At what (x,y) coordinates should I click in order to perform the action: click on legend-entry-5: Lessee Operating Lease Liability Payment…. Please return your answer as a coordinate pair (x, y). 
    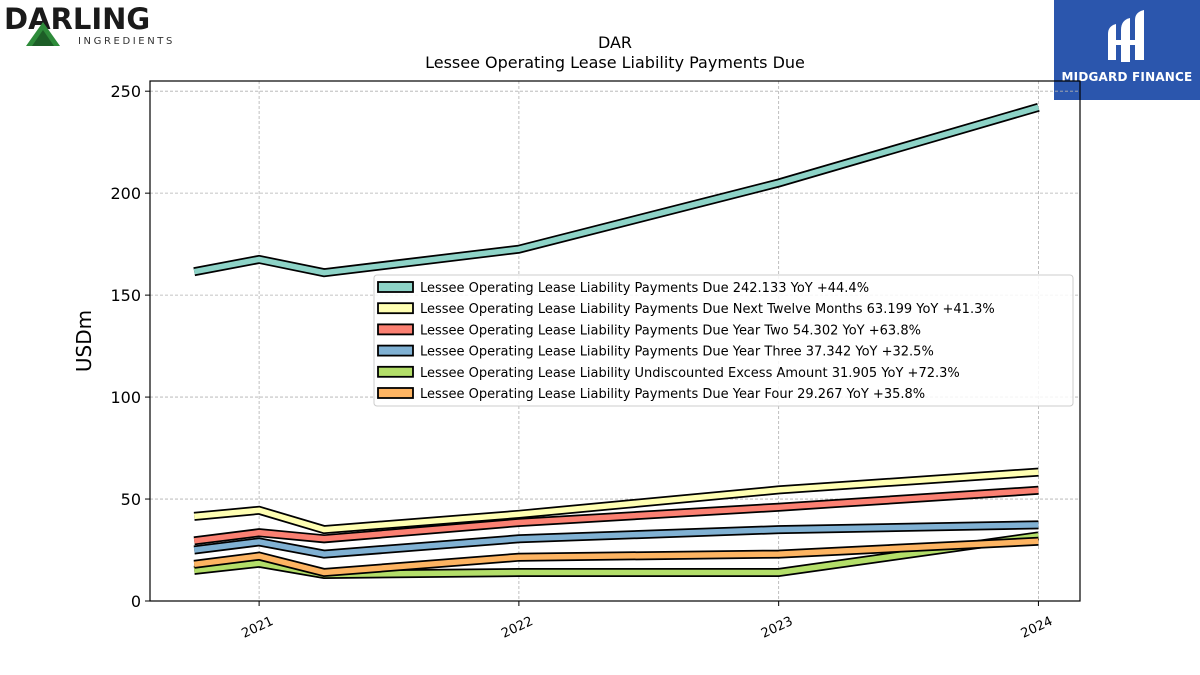
    Looking at the image, I should click on (672, 394).